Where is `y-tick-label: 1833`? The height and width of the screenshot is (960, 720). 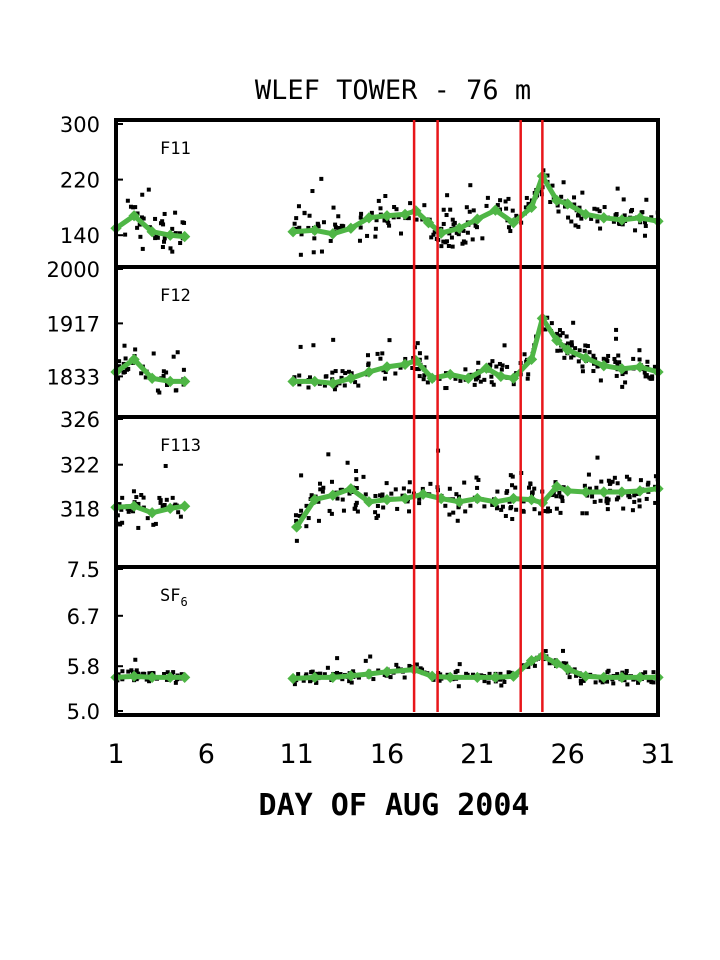 y-tick-label: 1833 is located at coordinates (73, 377).